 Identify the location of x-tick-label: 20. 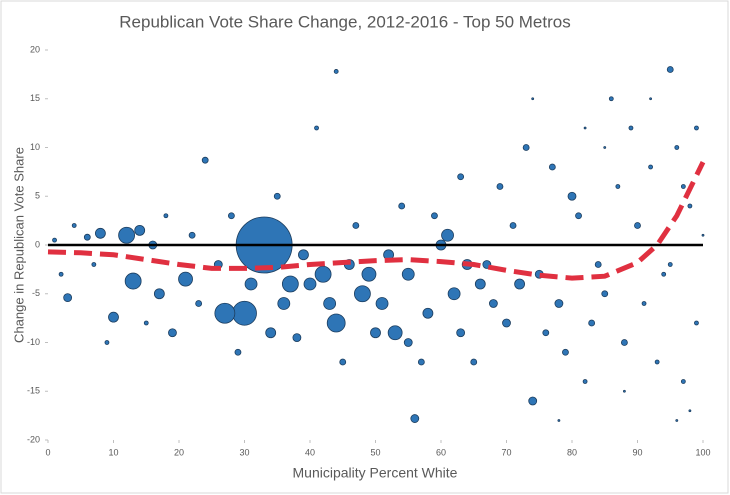
(179, 452).